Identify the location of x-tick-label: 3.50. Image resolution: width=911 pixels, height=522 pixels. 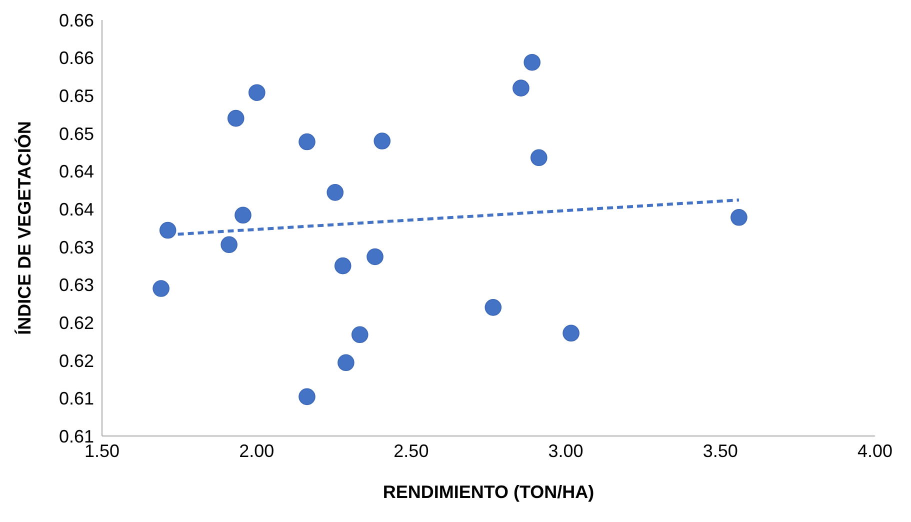
(720, 450).